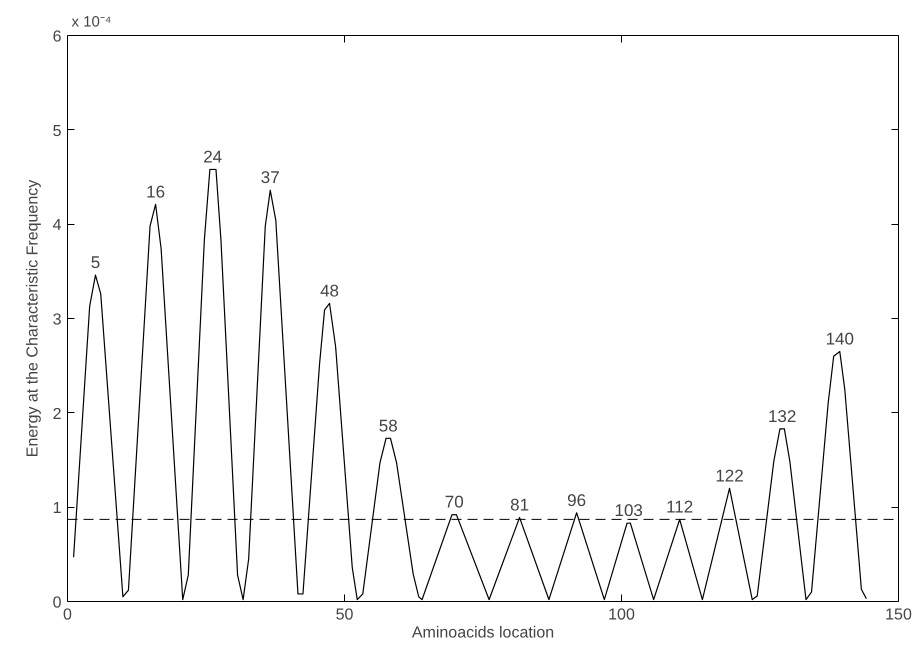  What do you see at coordinates (898, 615) in the screenshot?
I see `x-tick-label: 150` at bounding box center [898, 615].